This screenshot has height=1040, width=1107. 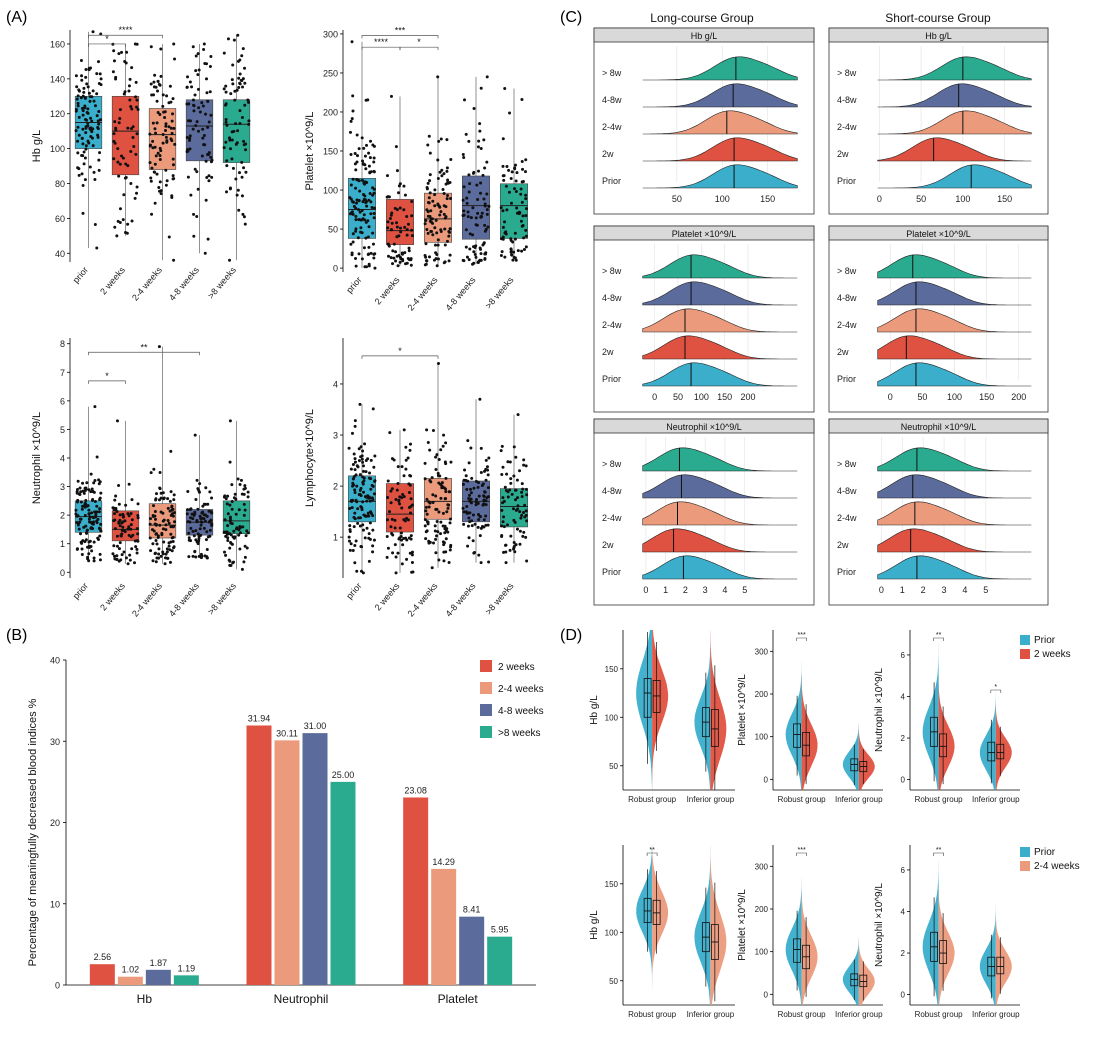 I want to click on bar-value-label: 1.02, so click(x=131, y=970).